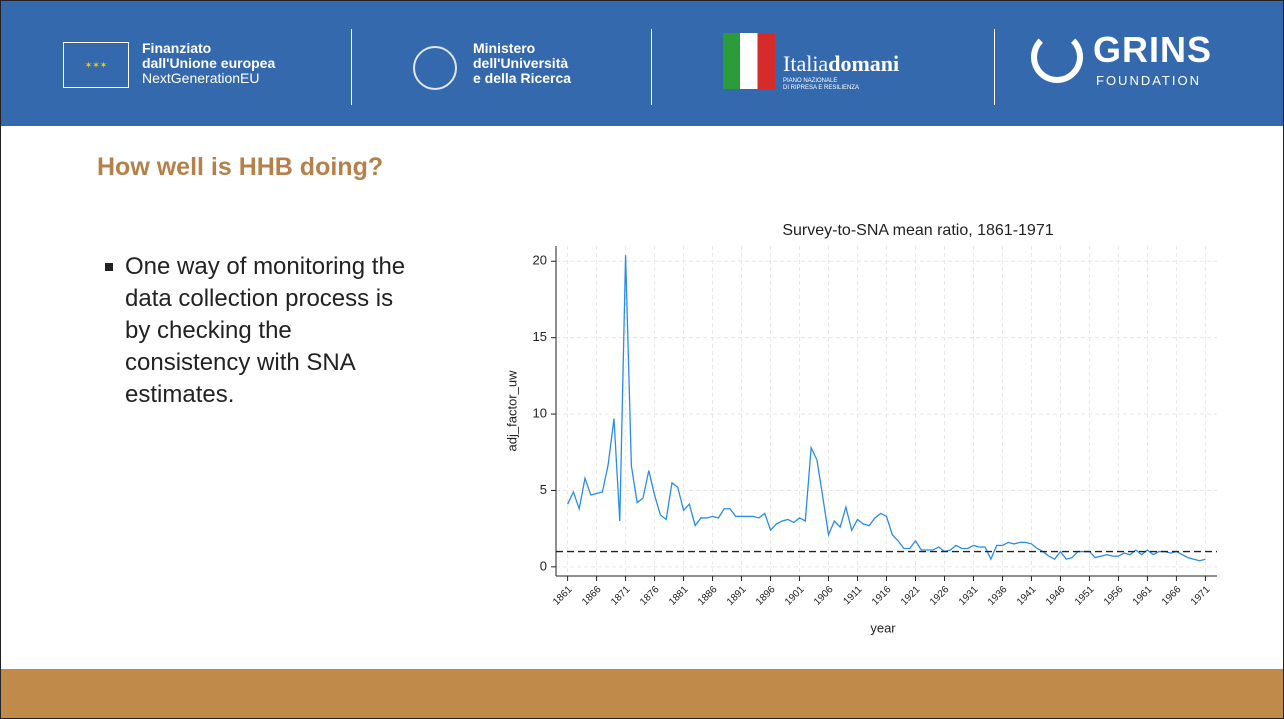 This screenshot has height=719, width=1284. Describe the element at coordinates (650, 596) in the screenshot. I see `x-tick-label: 1876` at that location.